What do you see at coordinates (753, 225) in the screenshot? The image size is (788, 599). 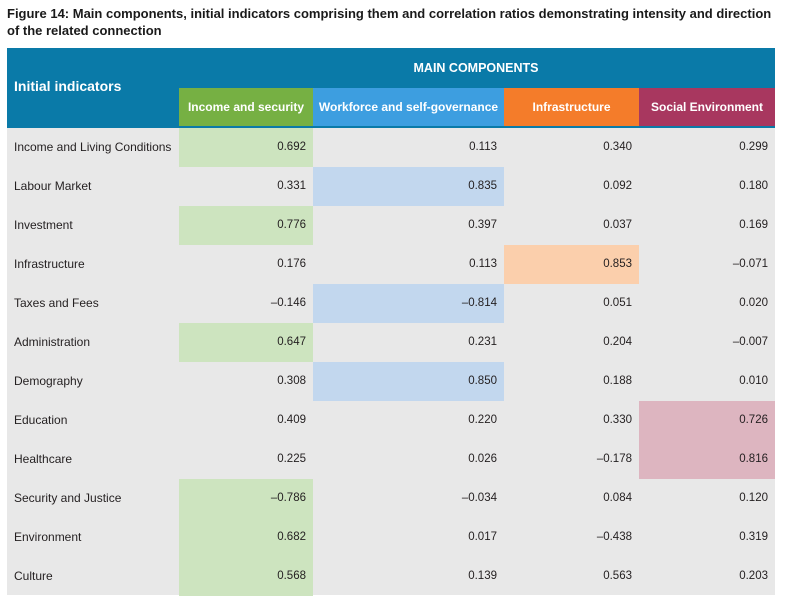 I see `table-cell-social: 0.169` at bounding box center [753, 225].